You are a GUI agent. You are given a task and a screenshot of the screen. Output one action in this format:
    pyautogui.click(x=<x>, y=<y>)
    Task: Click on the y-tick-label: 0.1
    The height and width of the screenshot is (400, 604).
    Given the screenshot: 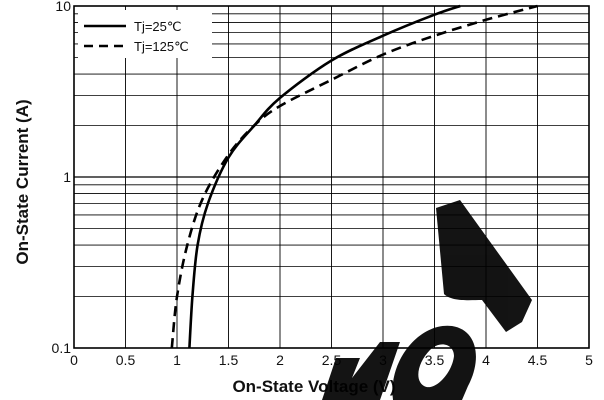 What is the action you would take?
    pyautogui.click(x=62, y=348)
    